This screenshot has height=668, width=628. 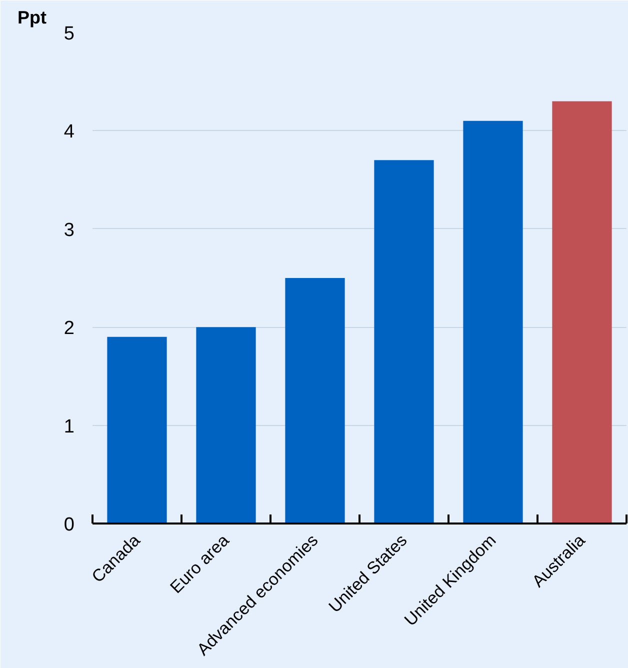 I want to click on y-tick-label: 5, so click(x=69, y=34).